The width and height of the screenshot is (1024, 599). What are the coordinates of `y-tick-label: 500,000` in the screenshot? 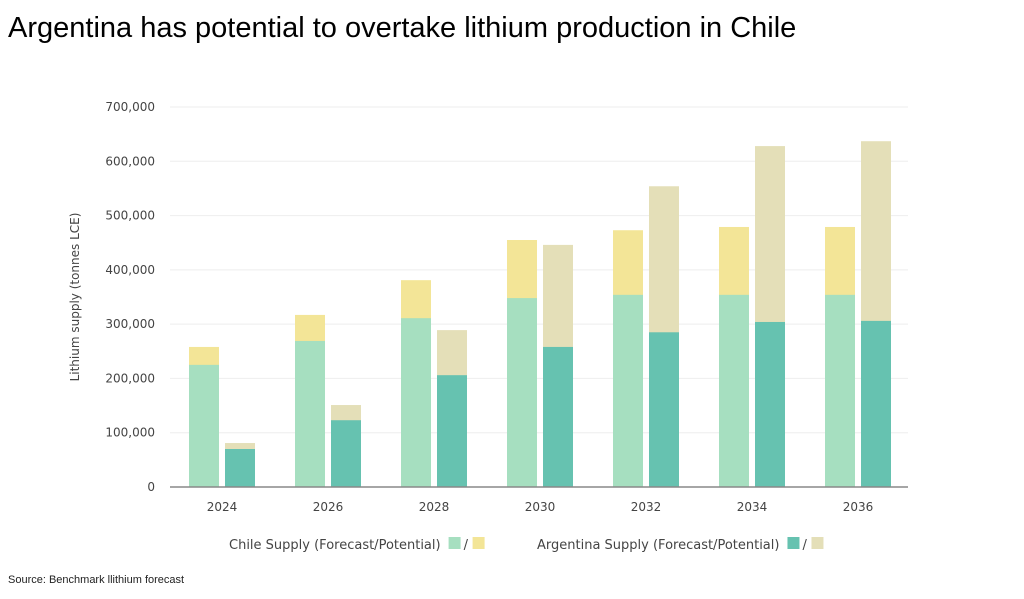 It's located at (130, 216).